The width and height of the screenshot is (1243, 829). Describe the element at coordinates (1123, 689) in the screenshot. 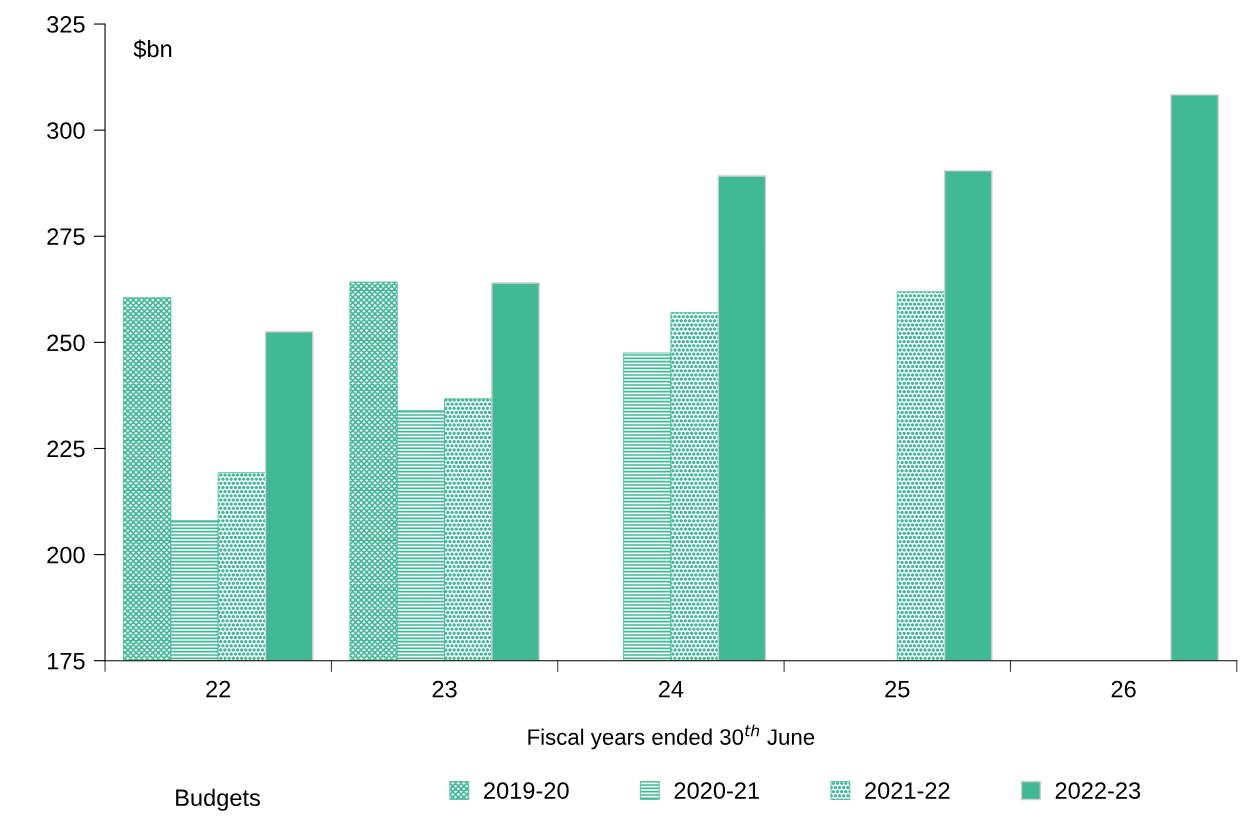

I see `x-tick-label: 26` at that location.